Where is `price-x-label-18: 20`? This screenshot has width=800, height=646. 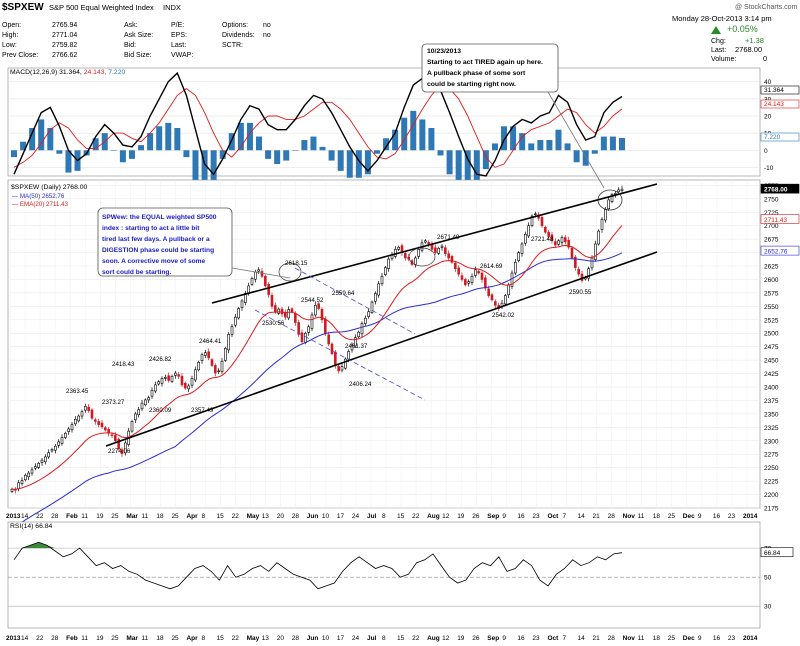 price-x-label-18: 20 is located at coordinates (281, 516).